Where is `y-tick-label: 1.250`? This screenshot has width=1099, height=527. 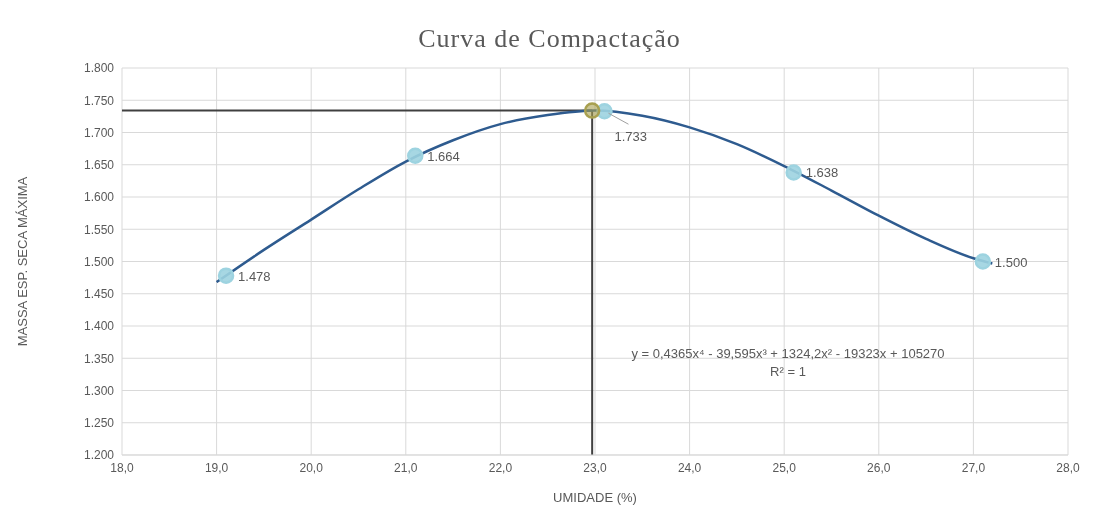 y-tick-label: 1.250 is located at coordinates (99, 423).